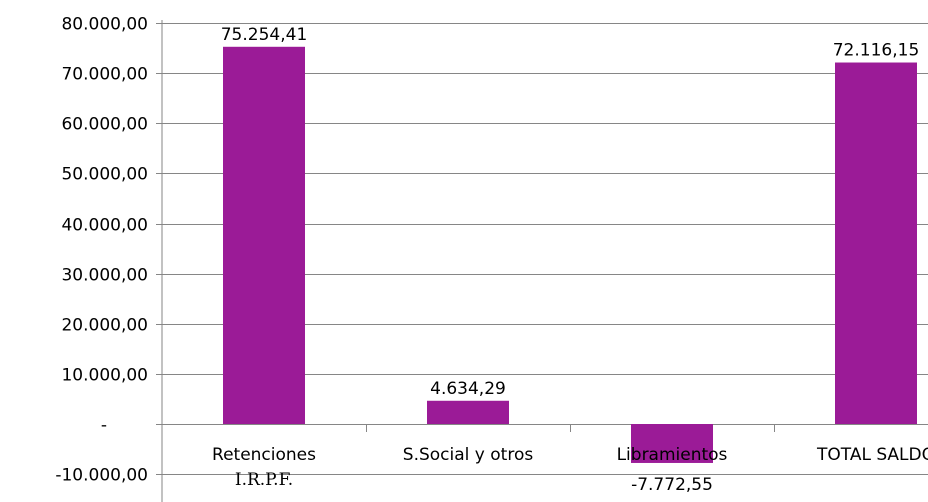  Describe the element at coordinates (104, 276) in the screenshot. I see `y-tick-label: 30.000,00` at that location.